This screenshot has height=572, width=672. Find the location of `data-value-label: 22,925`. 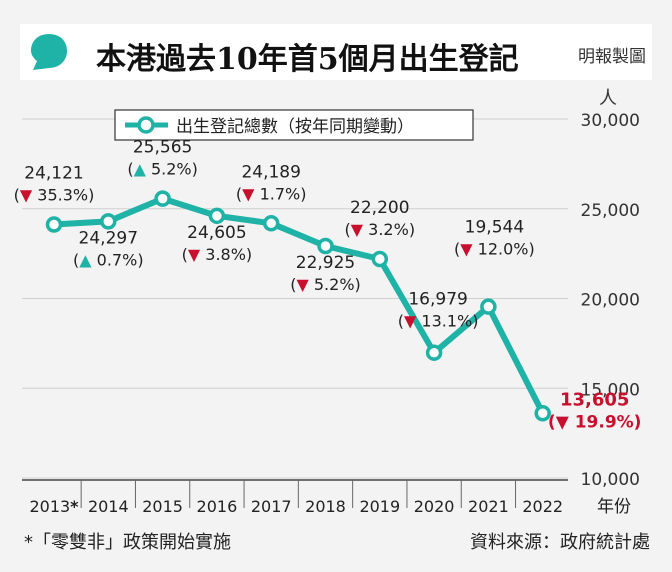

data-value-label: 22,925 is located at coordinates (325, 263).